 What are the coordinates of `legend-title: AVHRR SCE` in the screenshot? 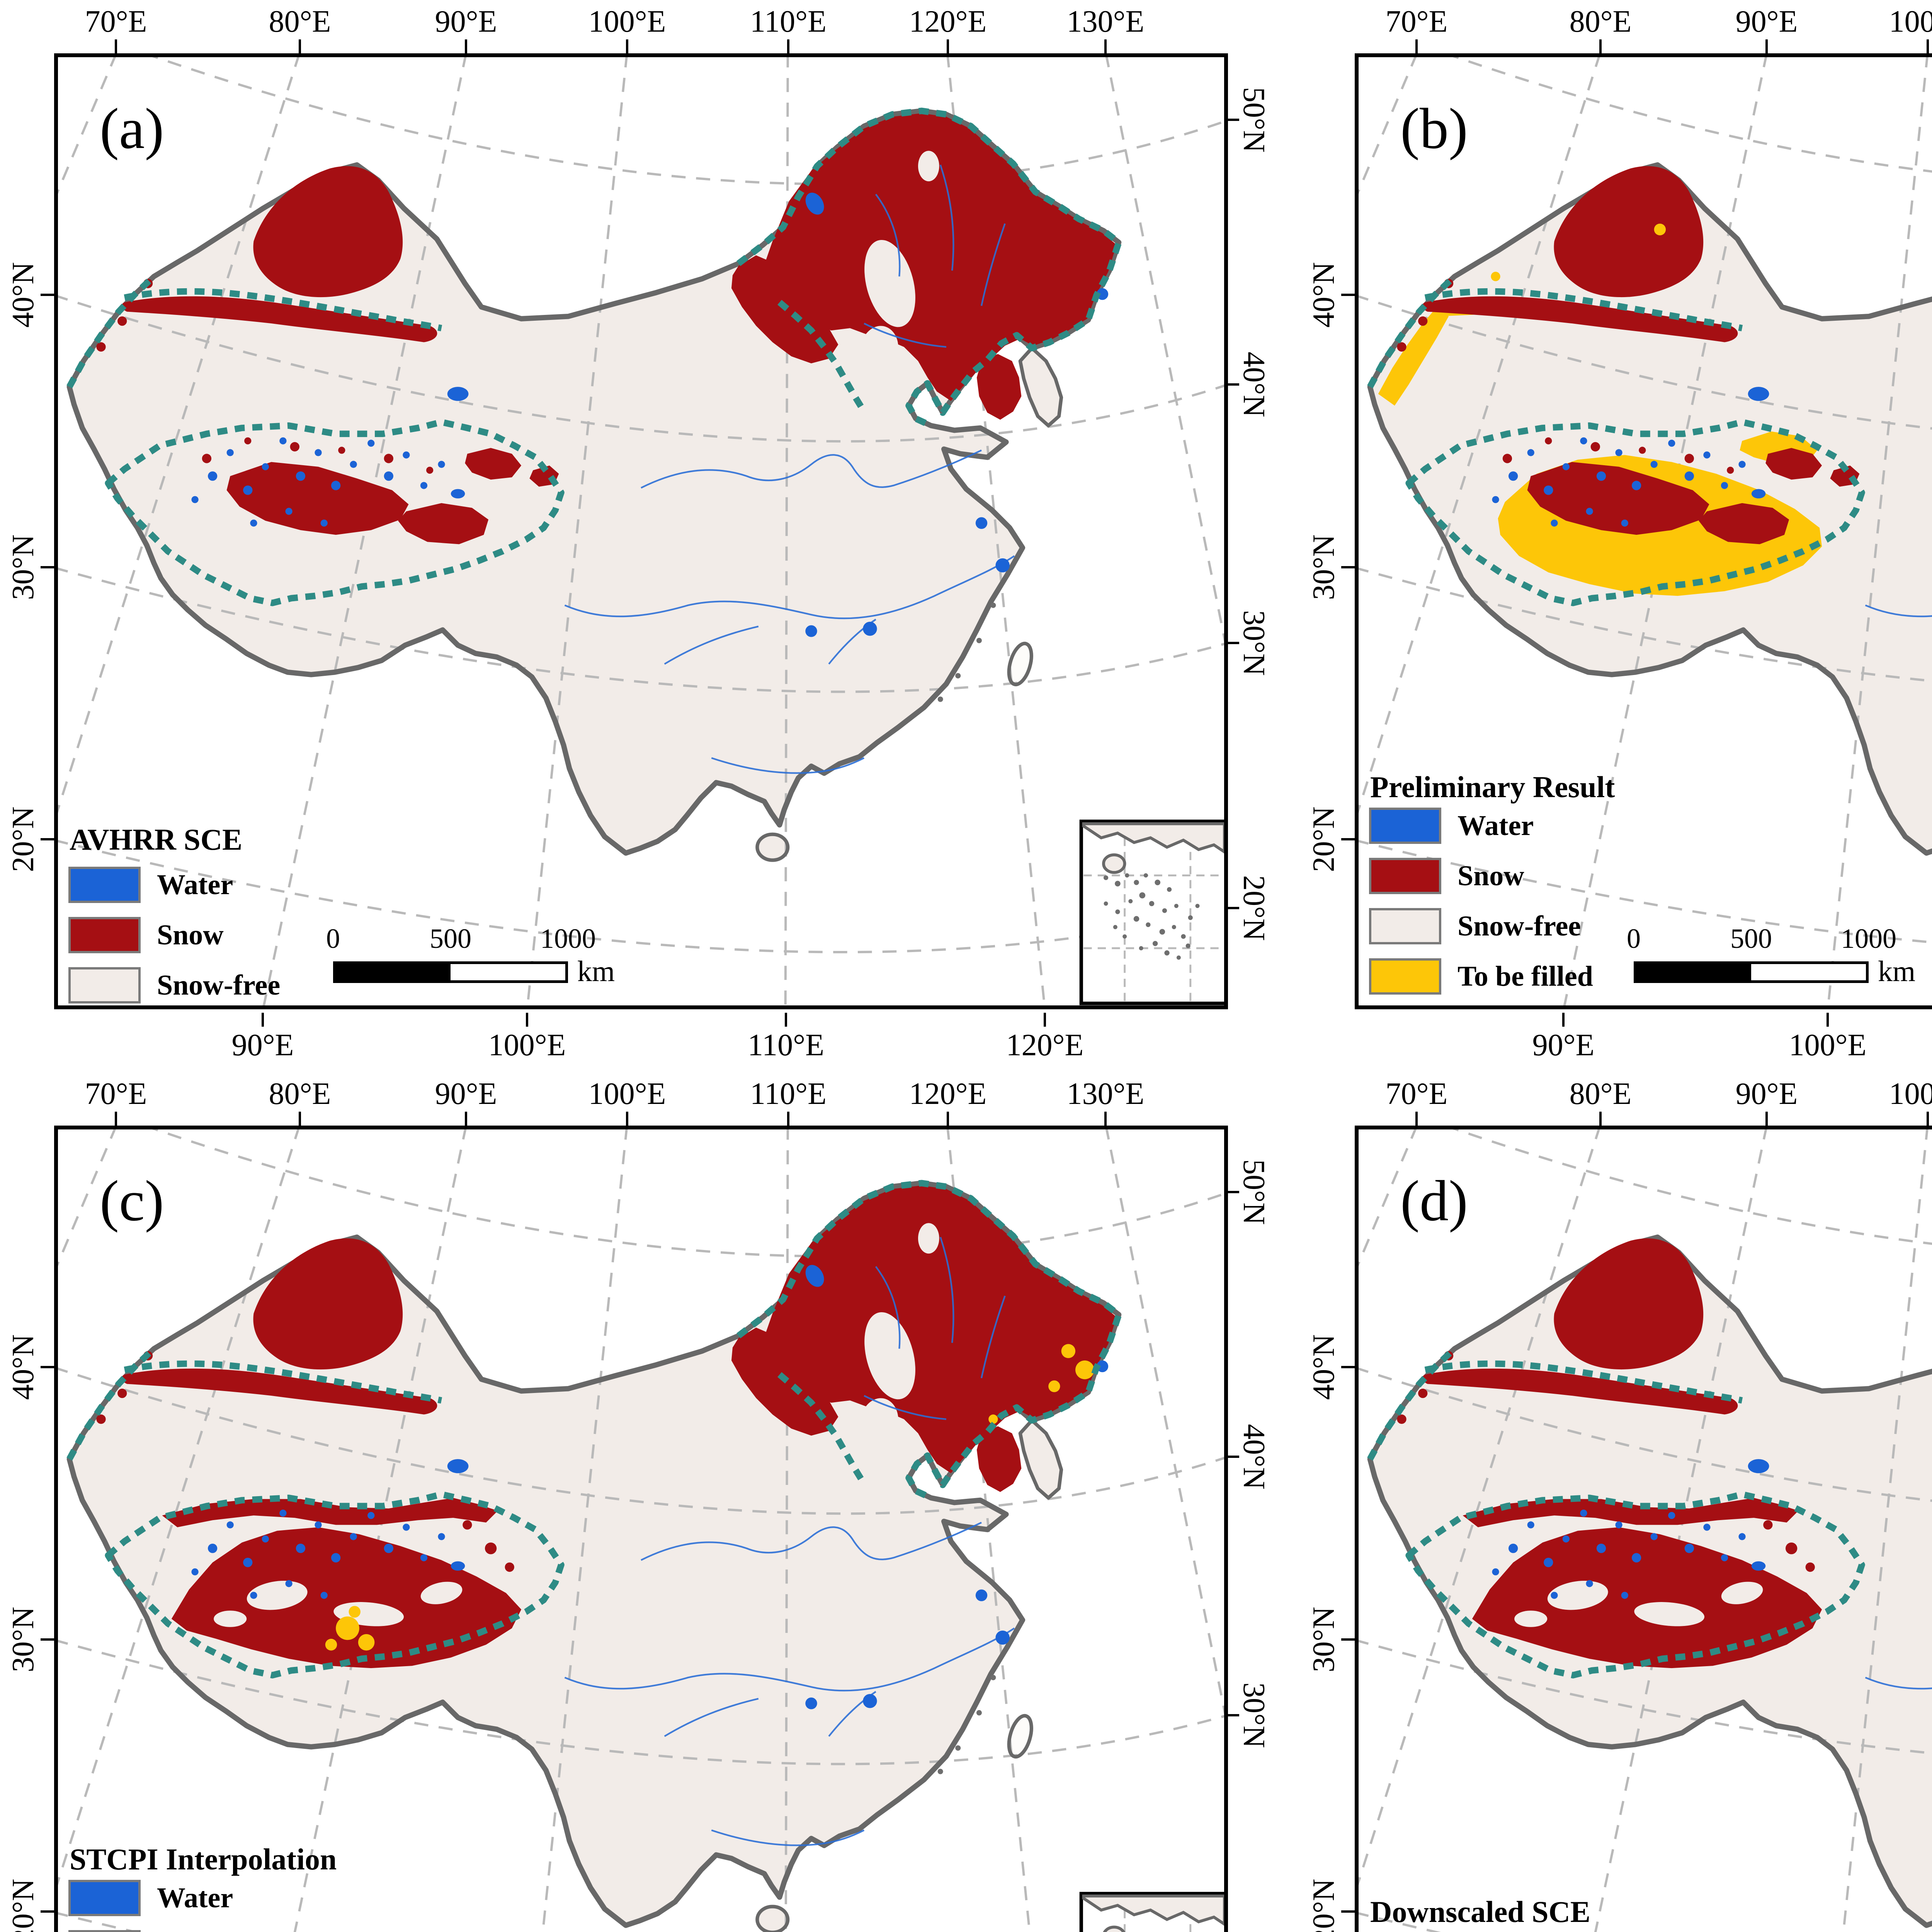 It's located at (157, 840).